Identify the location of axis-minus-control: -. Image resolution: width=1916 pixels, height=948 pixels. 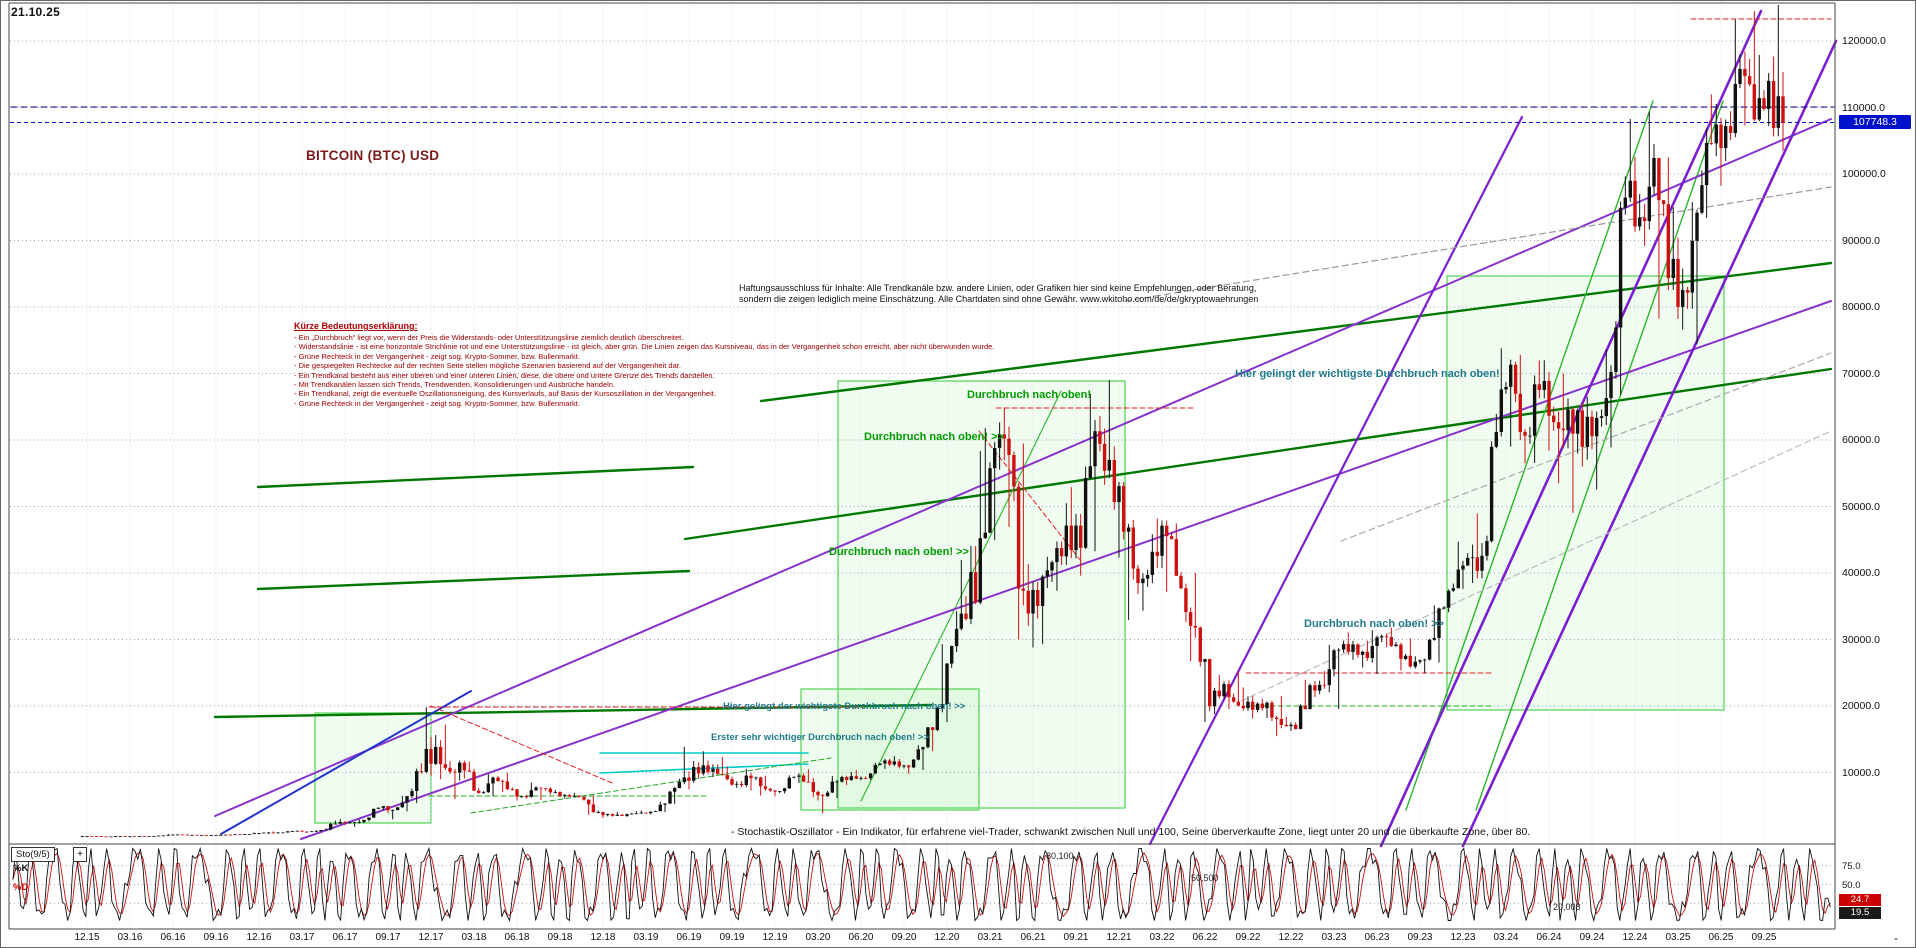
(1896, 938).